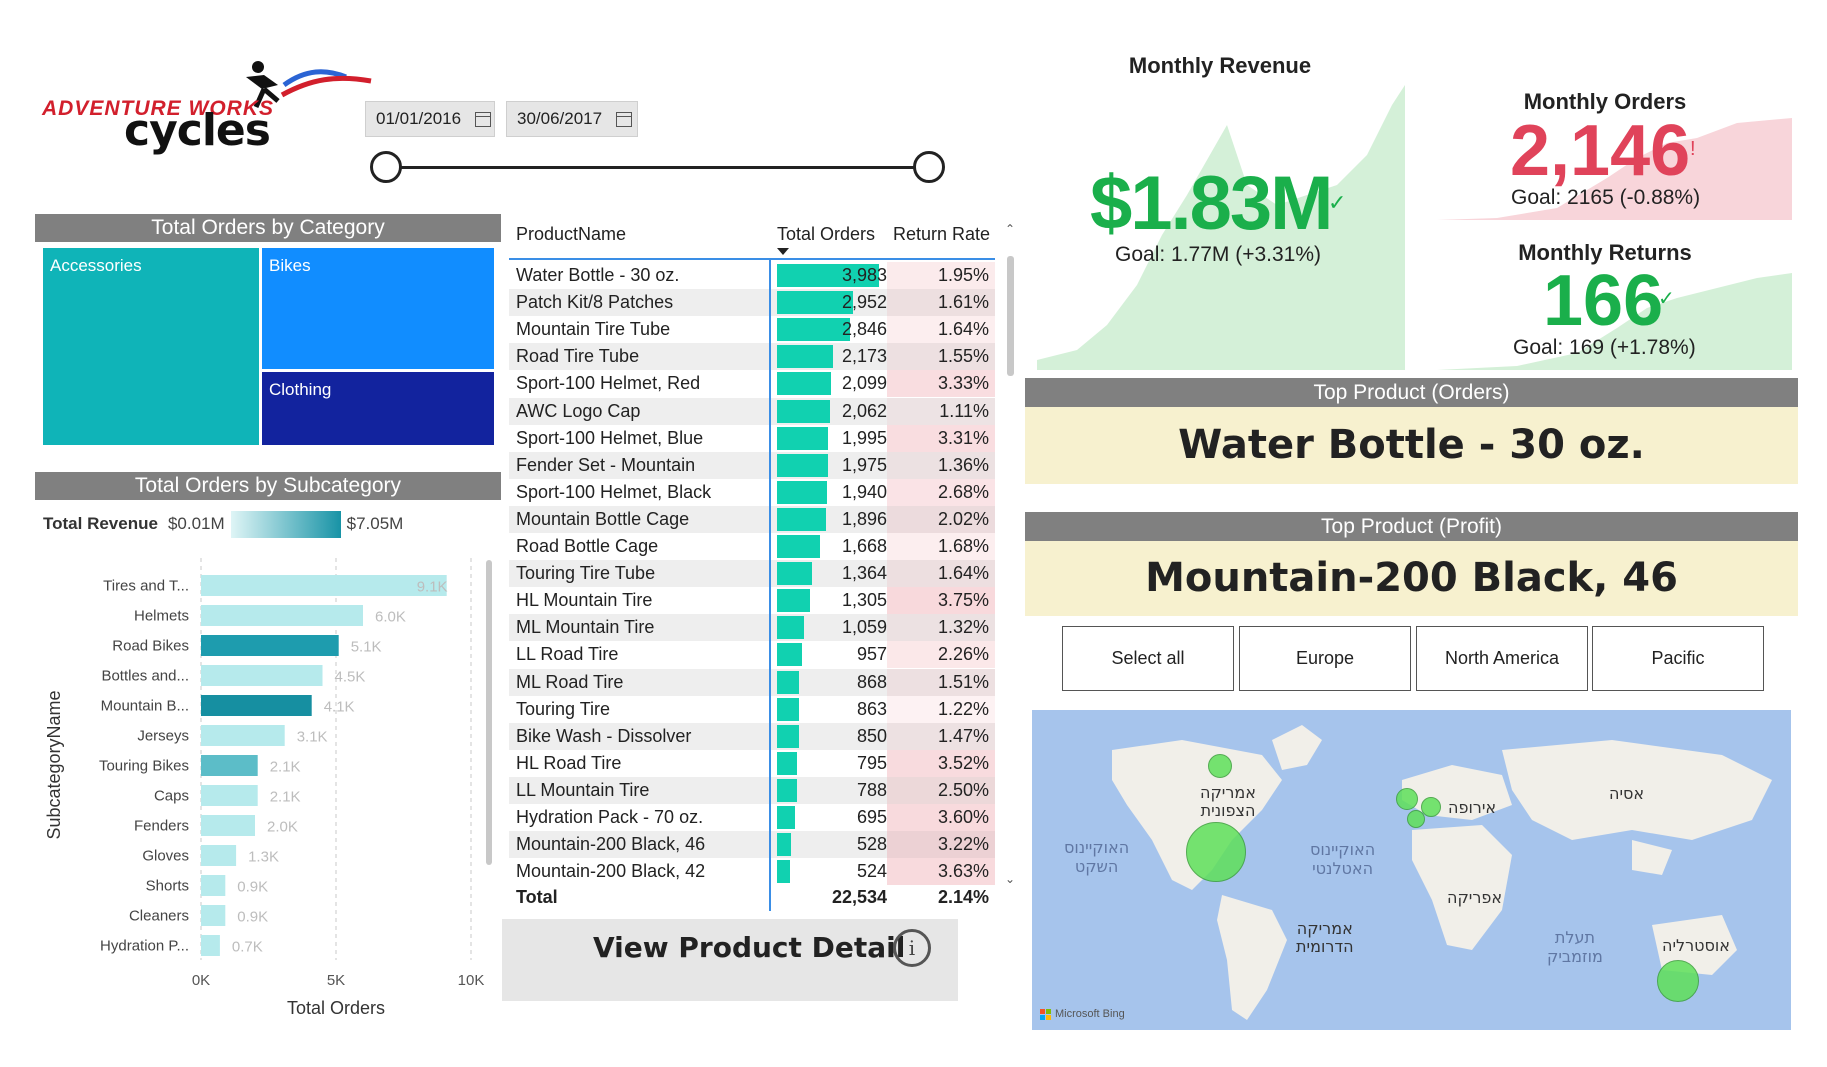 The height and width of the screenshot is (1067, 1827). What do you see at coordinates (752, 465) in the screenshot?
I see `table-row: Fender Set - Mountain 1,975 1.36%` at bounding box center [752, 465].